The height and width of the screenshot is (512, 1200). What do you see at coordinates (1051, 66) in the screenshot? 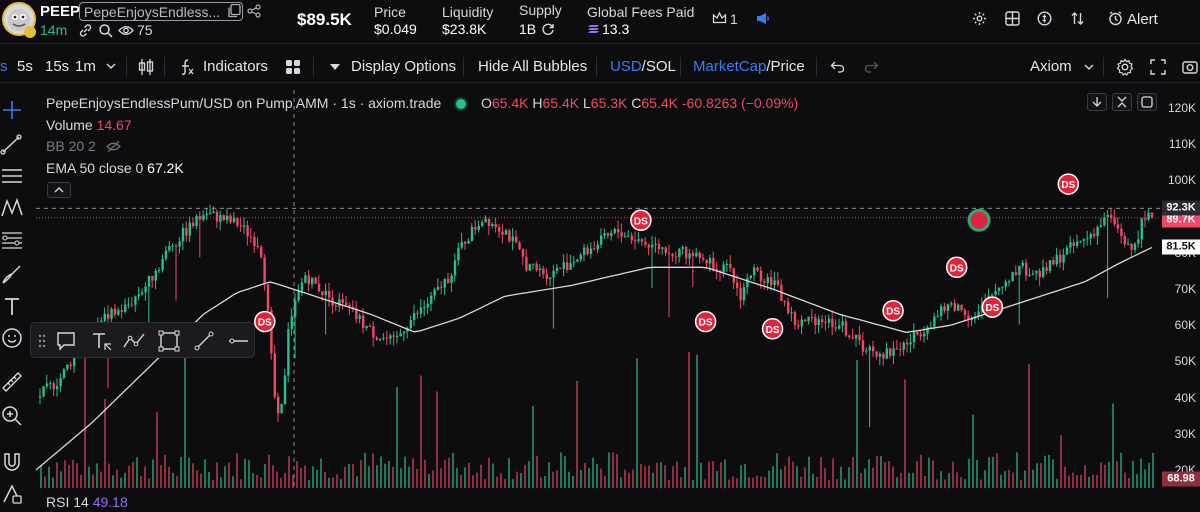
I see `source-selector: Axiom` at bounding box center [1051, 66].